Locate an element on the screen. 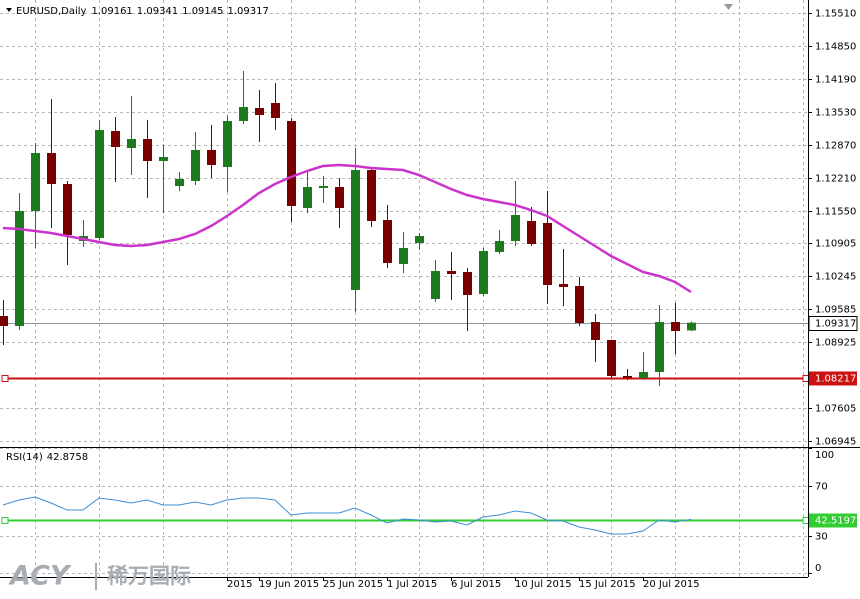 This screenshot has width=860, height=599. y-tick-label: 1.12870 is located at coordinates (835, 146).